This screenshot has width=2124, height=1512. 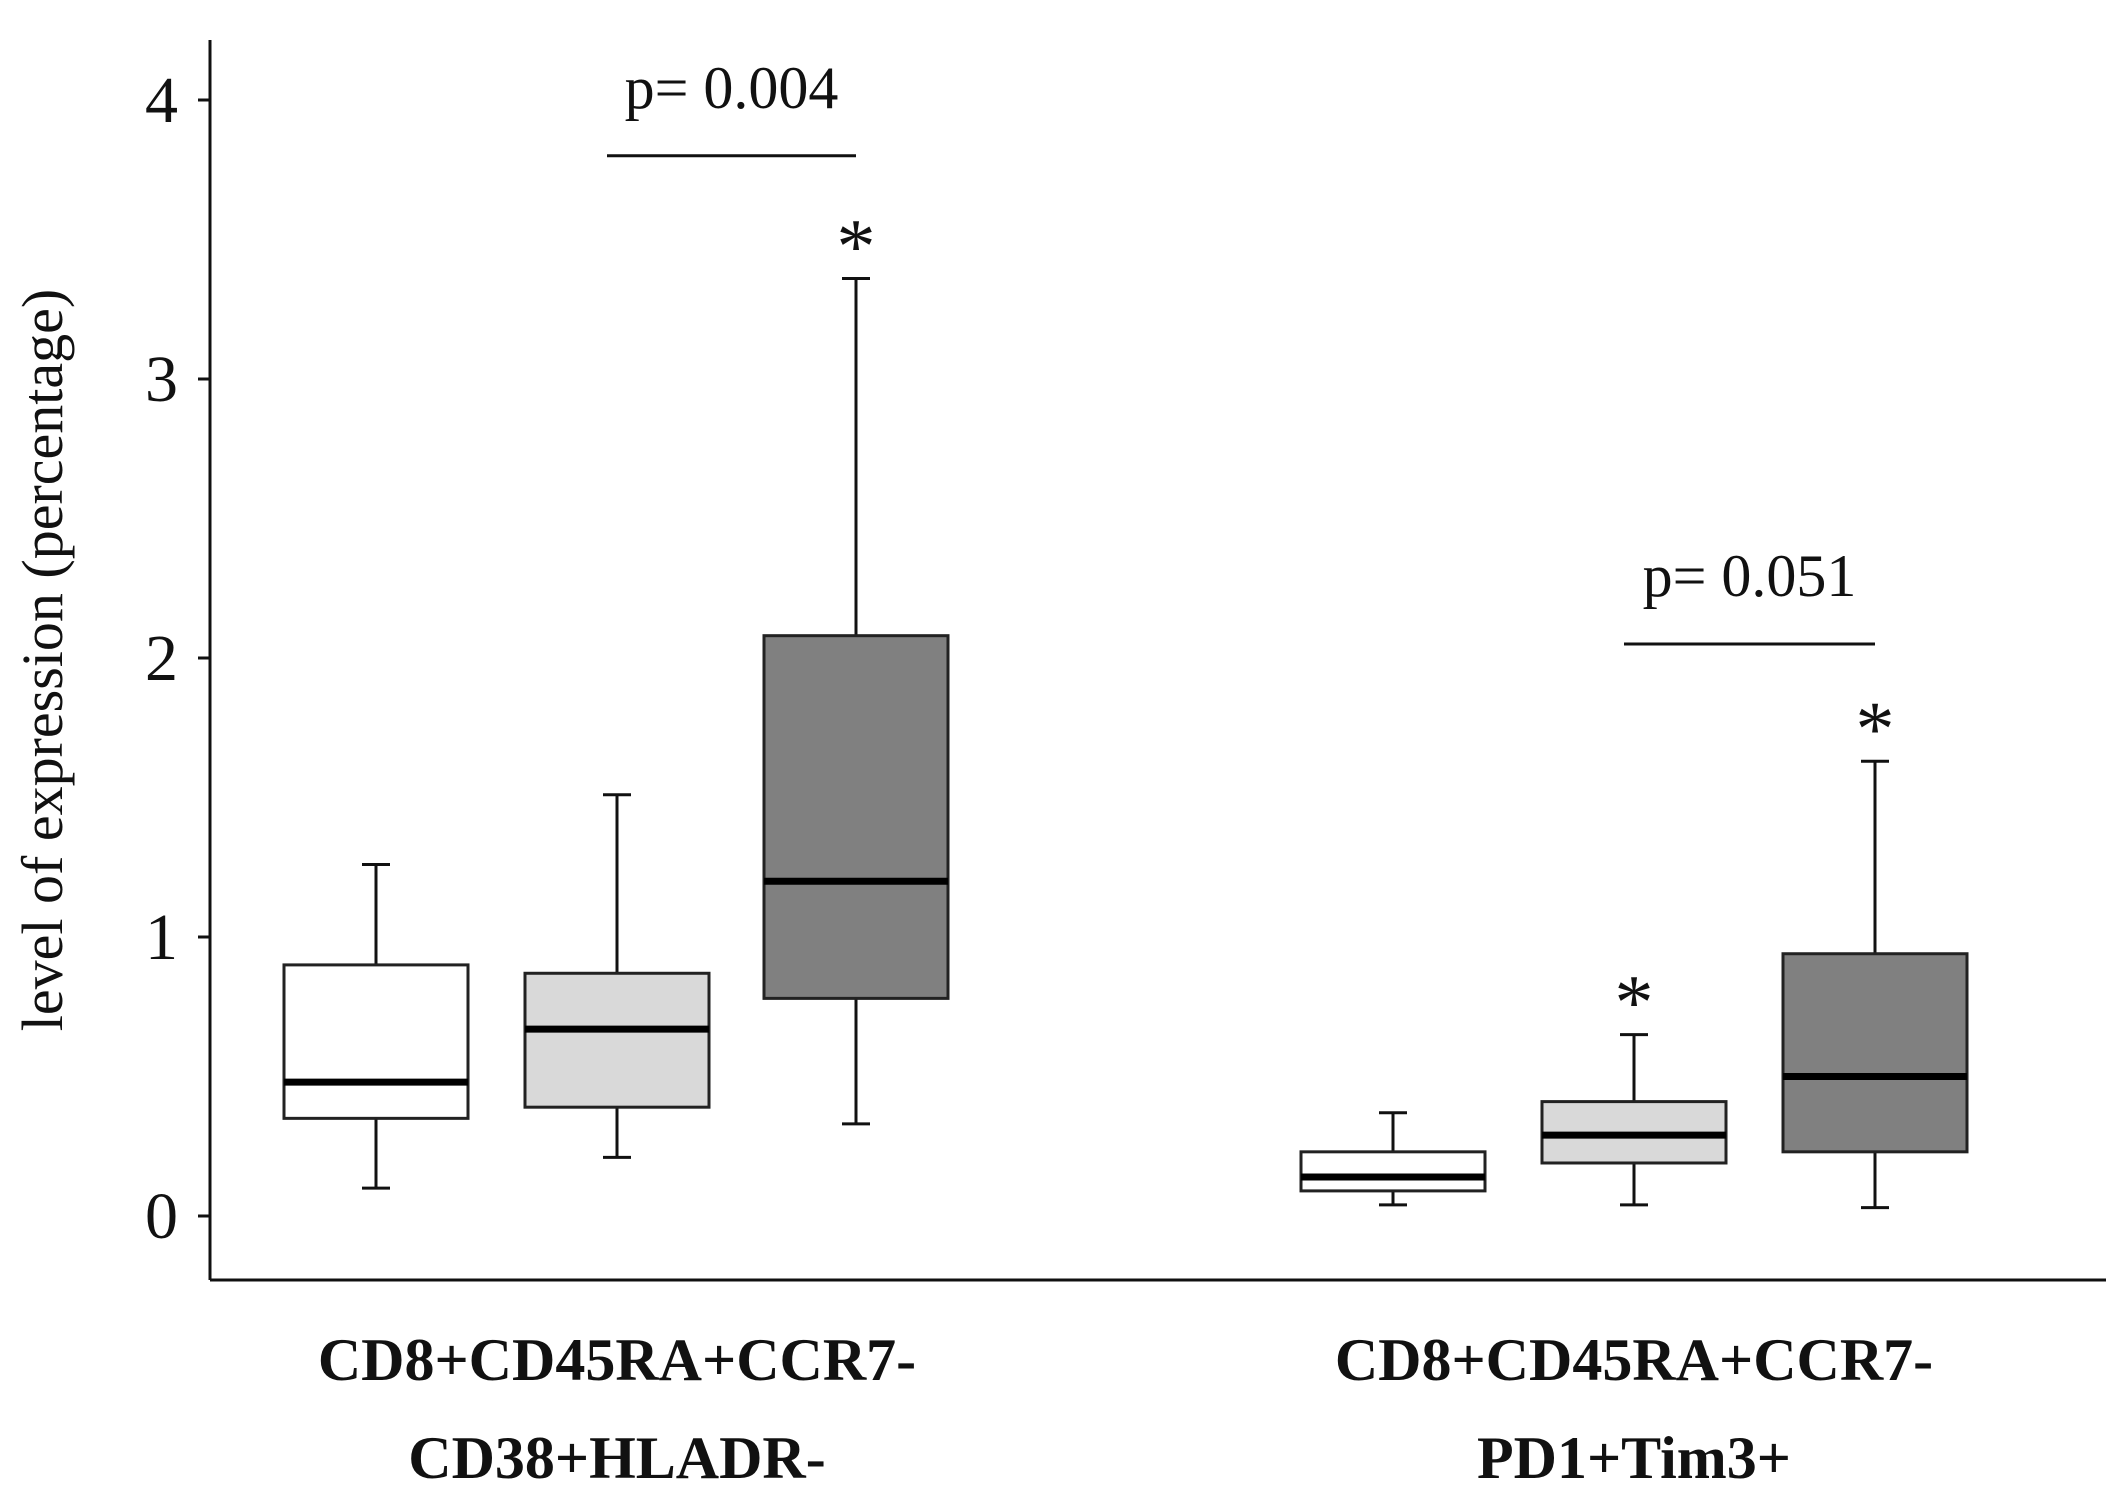 I want to click on y-ticks: 0 1 2 3 4, so click(x=177, y=658).